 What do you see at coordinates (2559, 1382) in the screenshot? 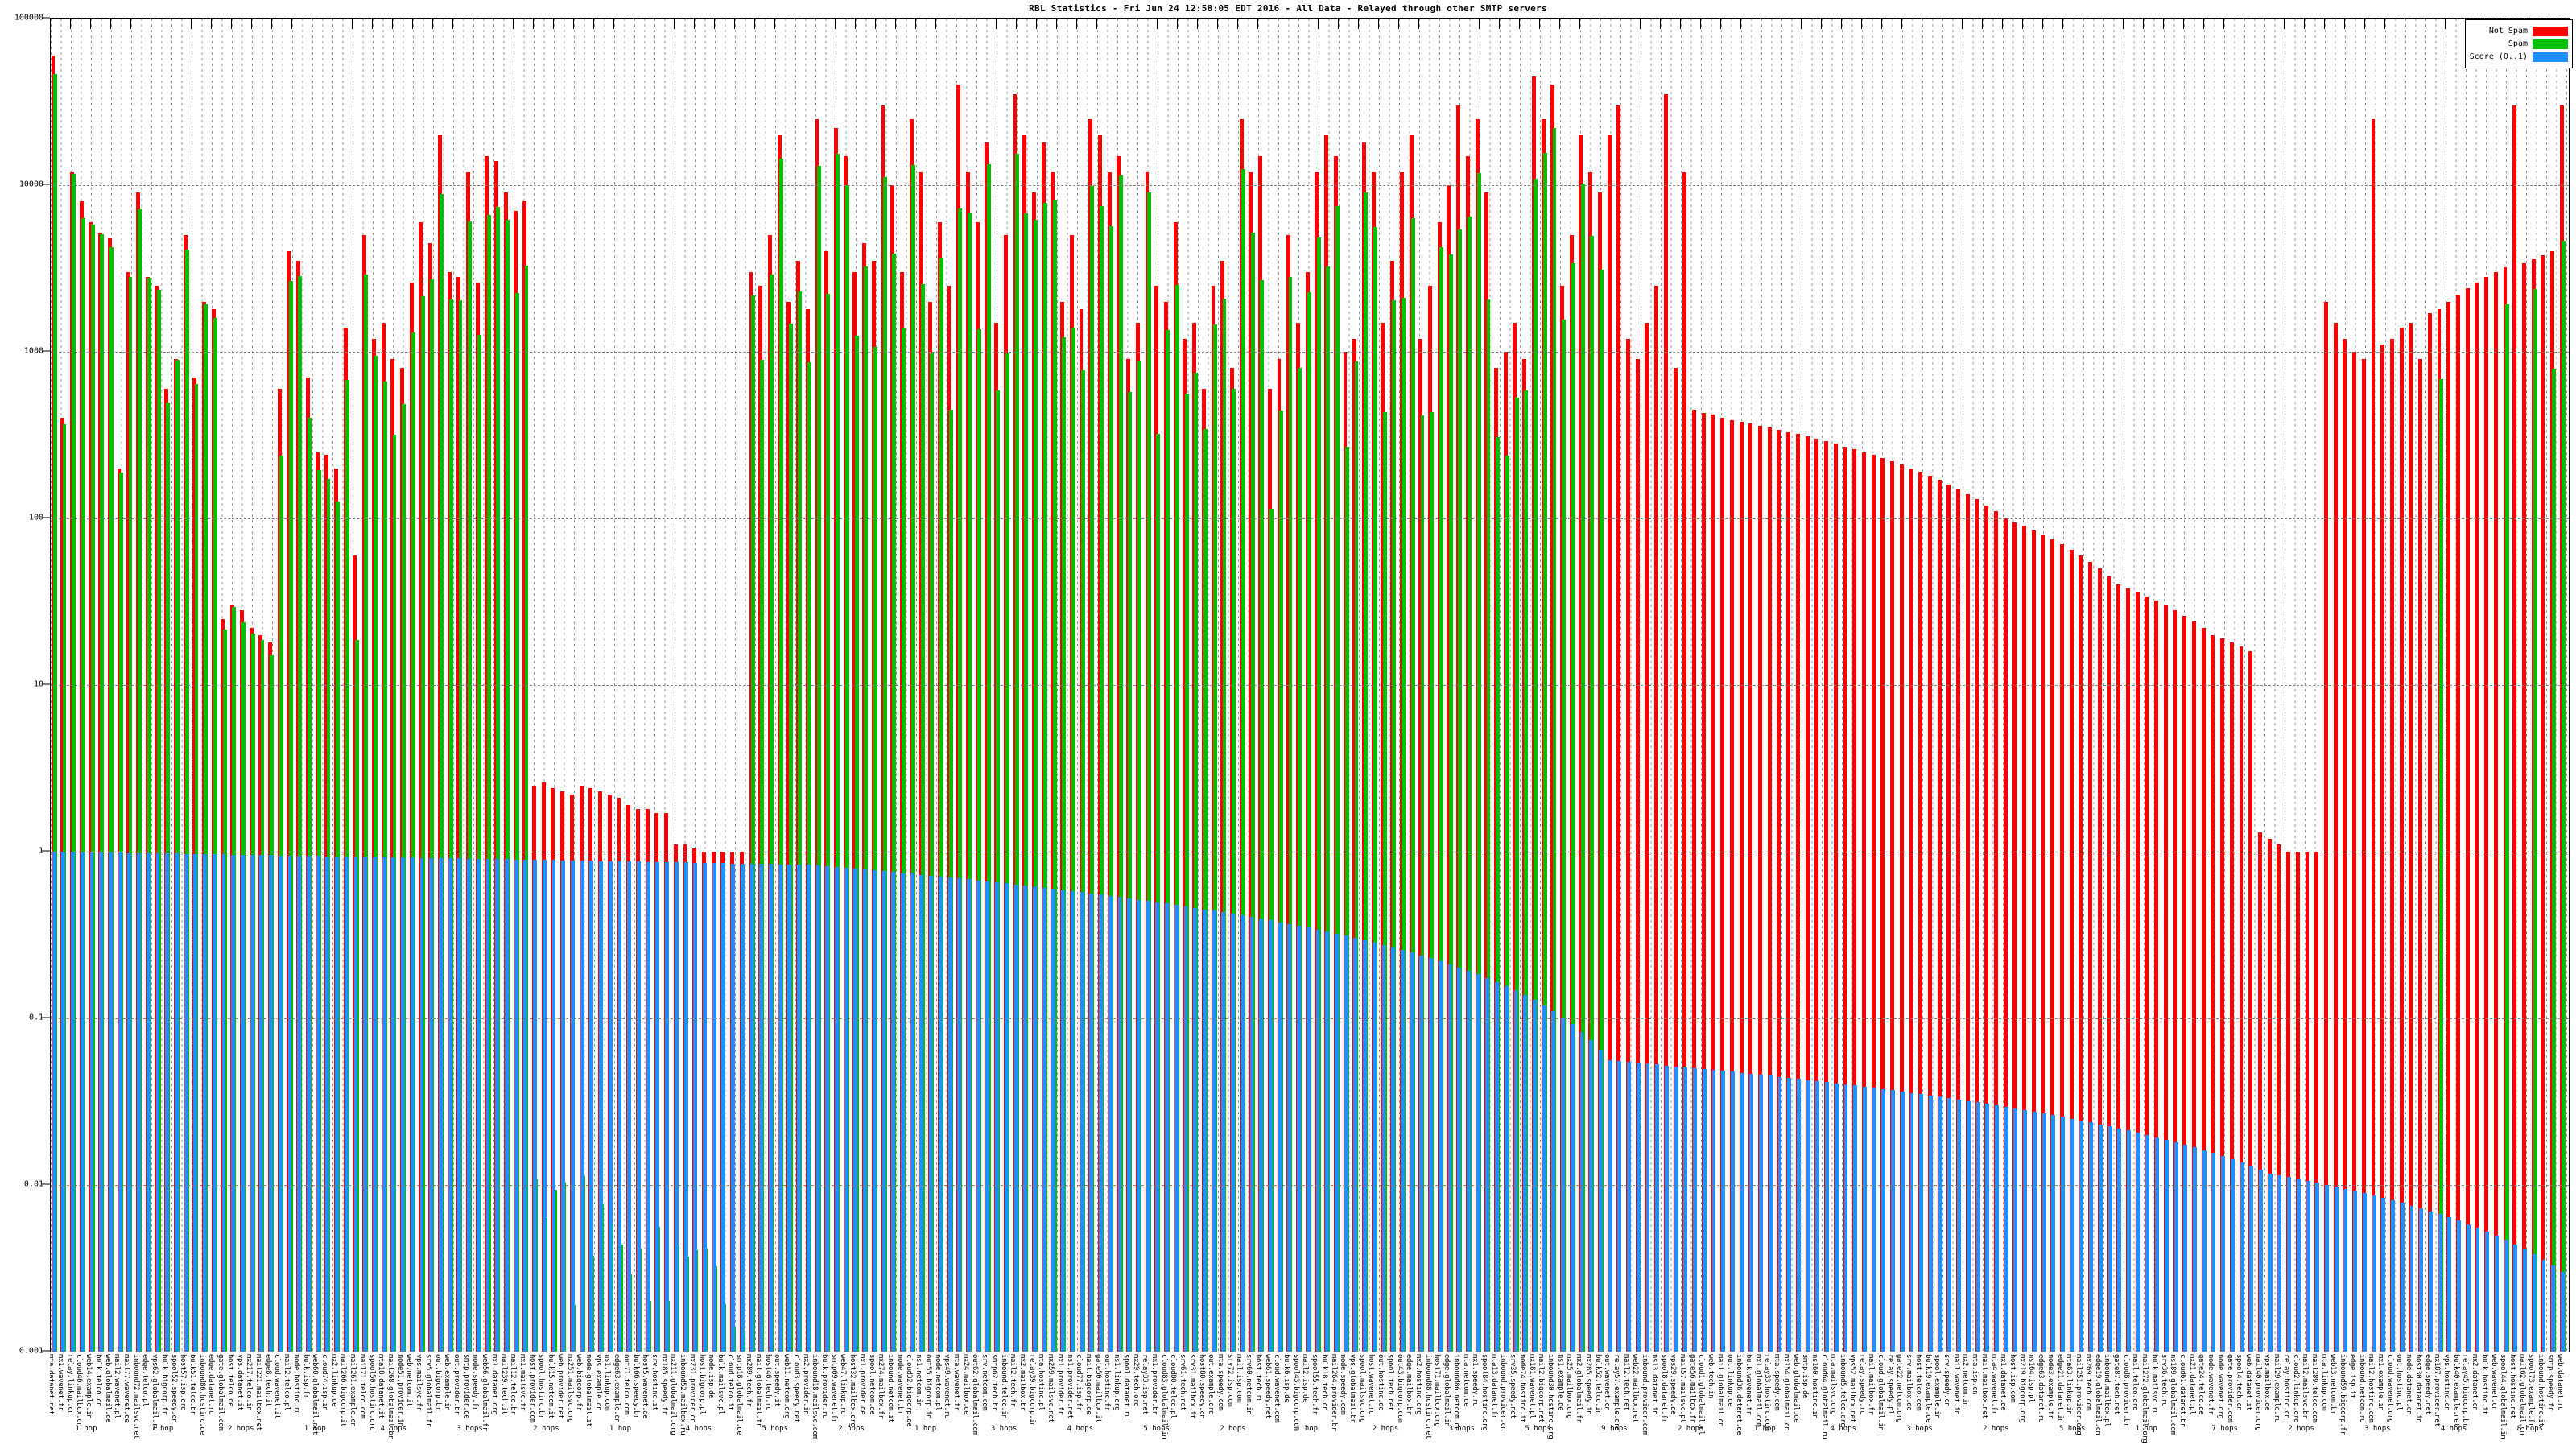
I see `x-tick-label: web.datanet.ru` at bounding box center [2559, 1382].